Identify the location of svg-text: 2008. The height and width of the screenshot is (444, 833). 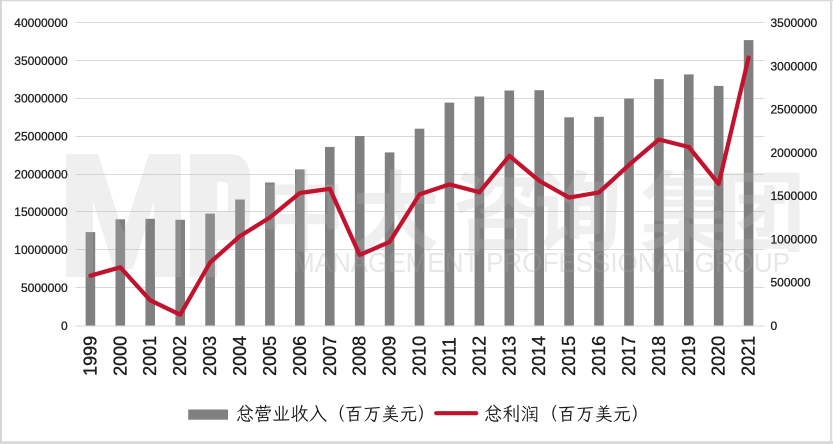
(360, 356).